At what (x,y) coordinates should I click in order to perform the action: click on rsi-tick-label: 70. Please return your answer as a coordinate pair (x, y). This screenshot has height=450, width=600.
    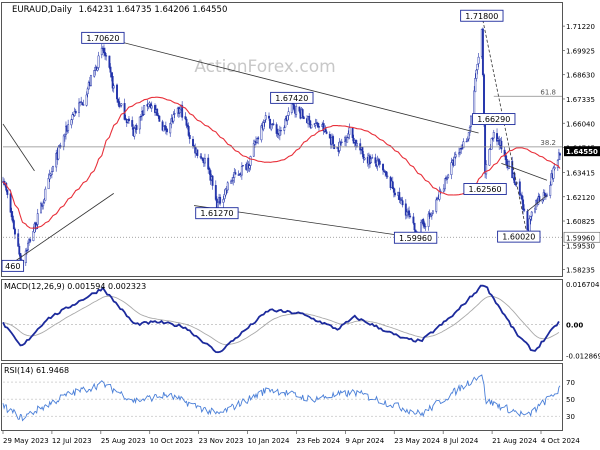
    Looking at the image, I should click on (570, 383).